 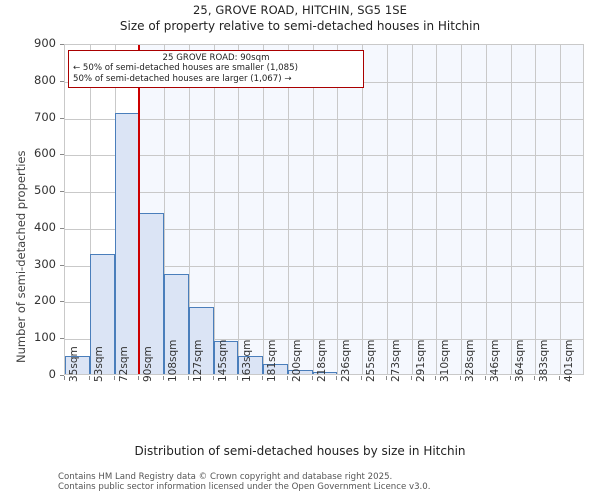 I want to click on y-tick-900: 900, so click(x=45, y=43).